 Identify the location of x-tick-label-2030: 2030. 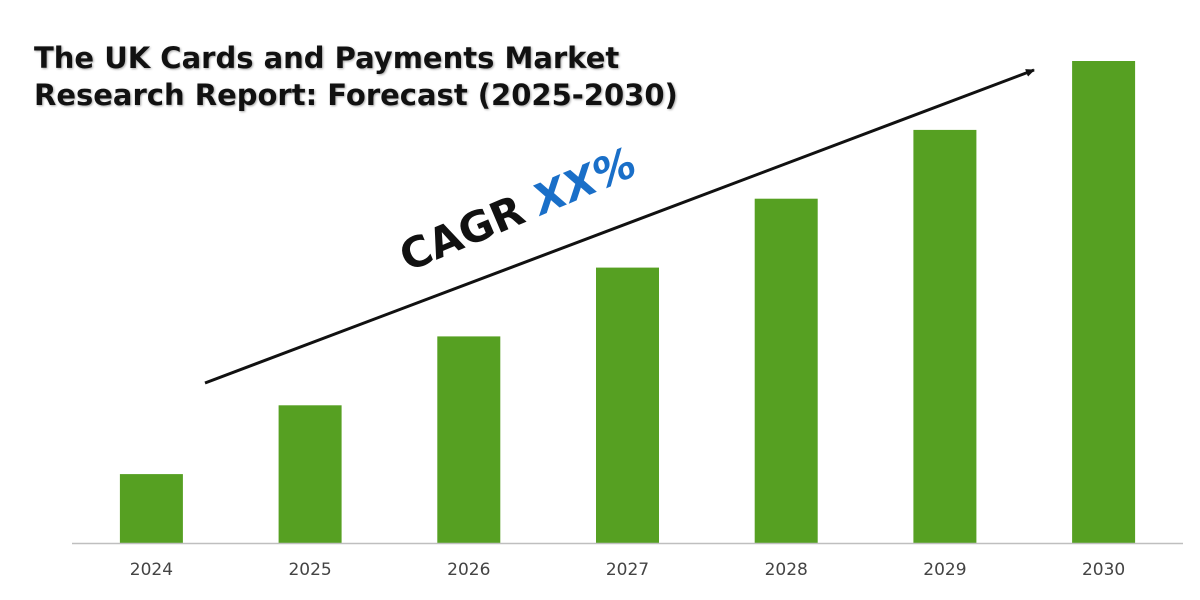
(1103, 570).